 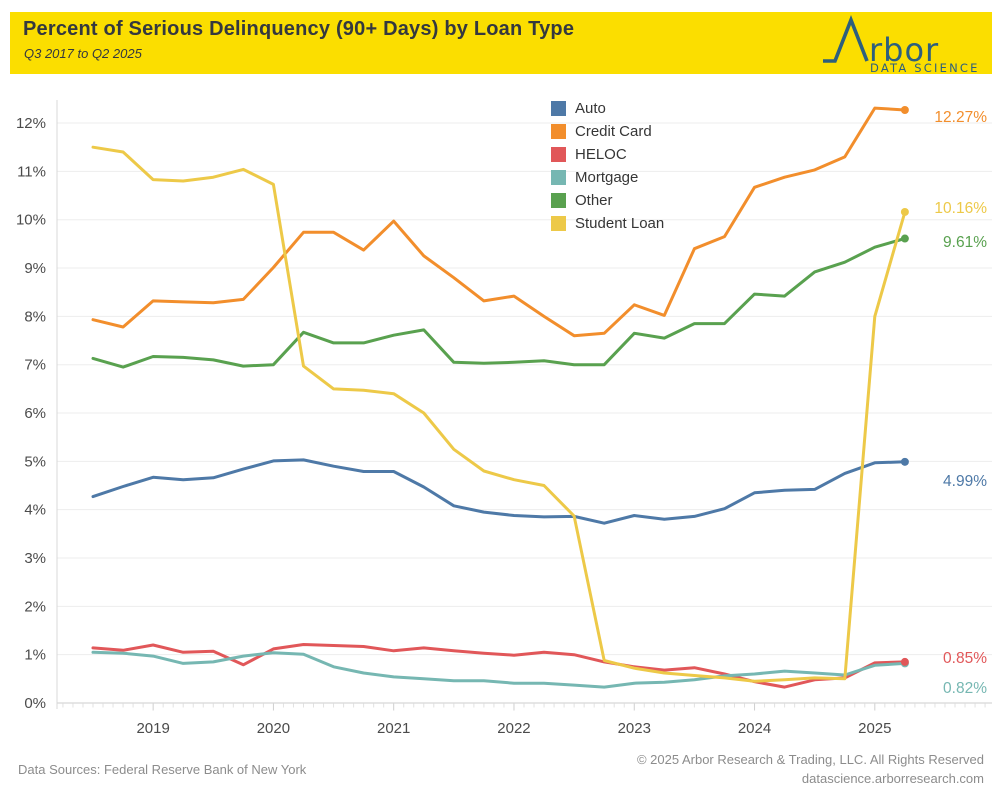 What do you see at coordinates (904, 238) in the screenshot?
I see `series-end-dot-other` at bounding box center [904, 238].